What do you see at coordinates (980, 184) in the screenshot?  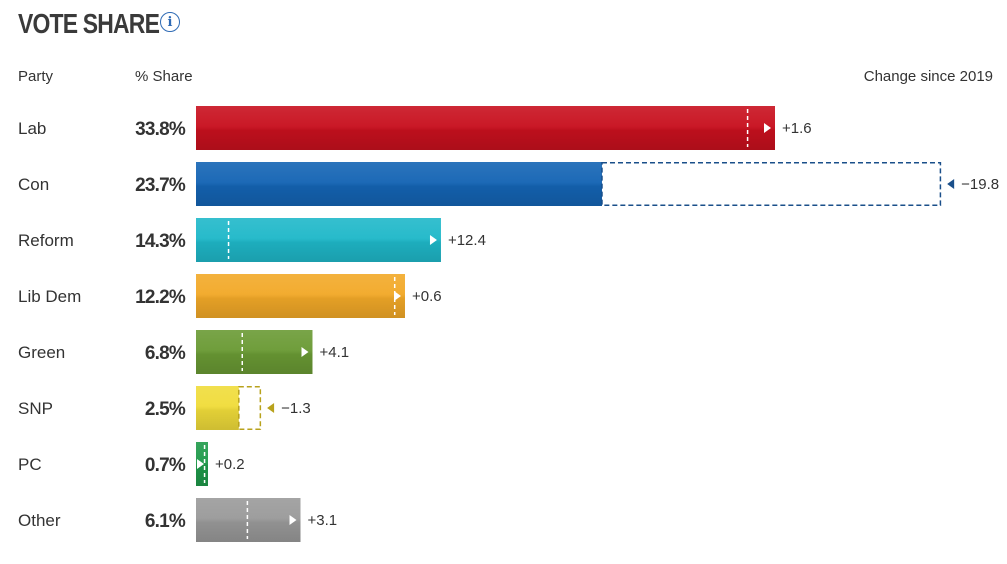 I see `change-label-con: −19.8` at bounding box center [980, 184].